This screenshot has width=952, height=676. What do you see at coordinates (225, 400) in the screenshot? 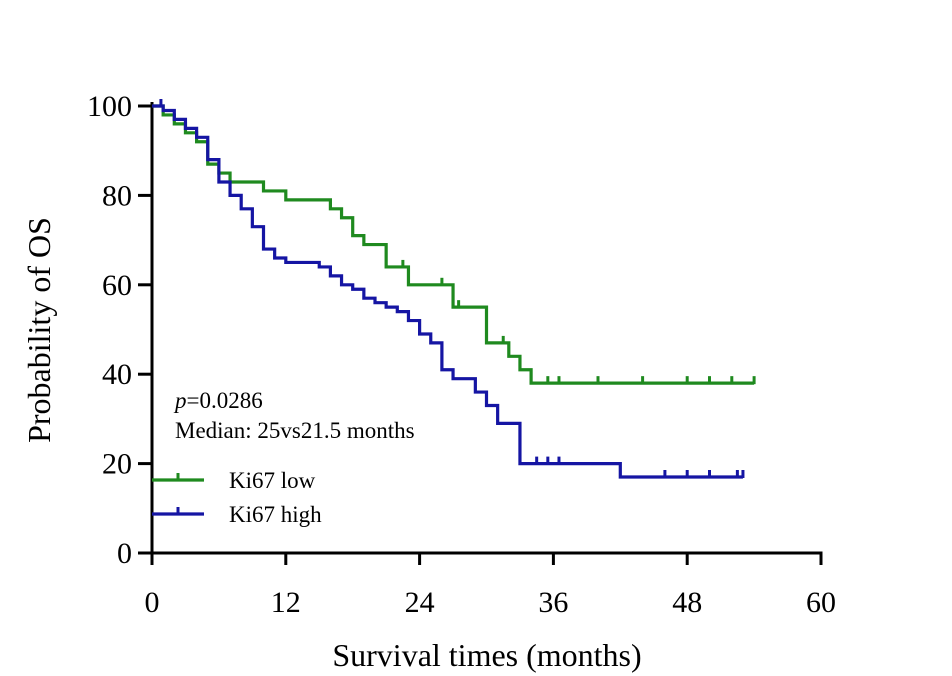
I see `p-value-text: =0.0286` at bounding box center [225, 400].